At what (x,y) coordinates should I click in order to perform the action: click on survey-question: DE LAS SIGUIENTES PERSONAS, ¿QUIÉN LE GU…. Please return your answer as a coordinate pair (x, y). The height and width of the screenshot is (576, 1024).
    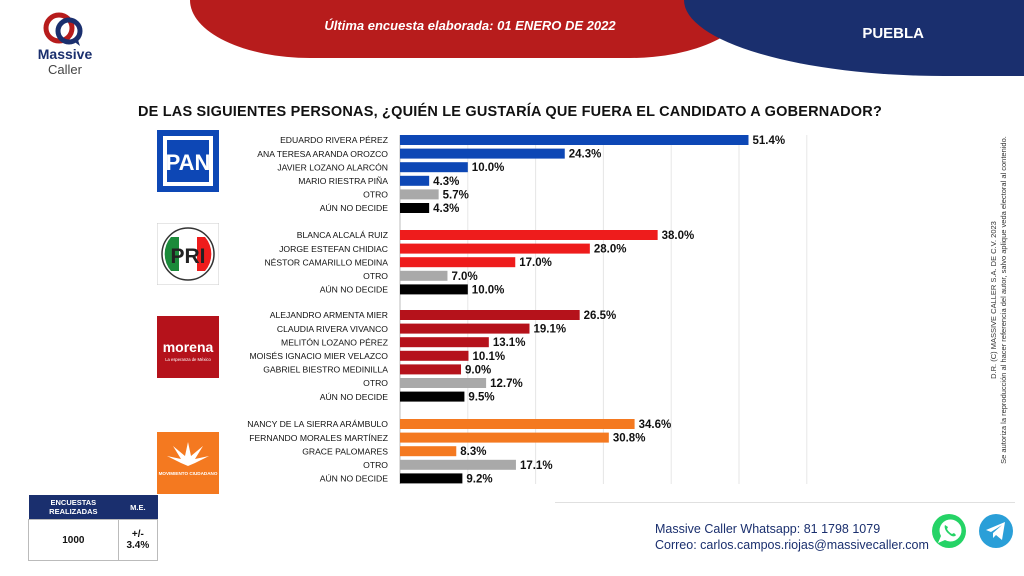
    Looking at the image, I should click on (510, 112).